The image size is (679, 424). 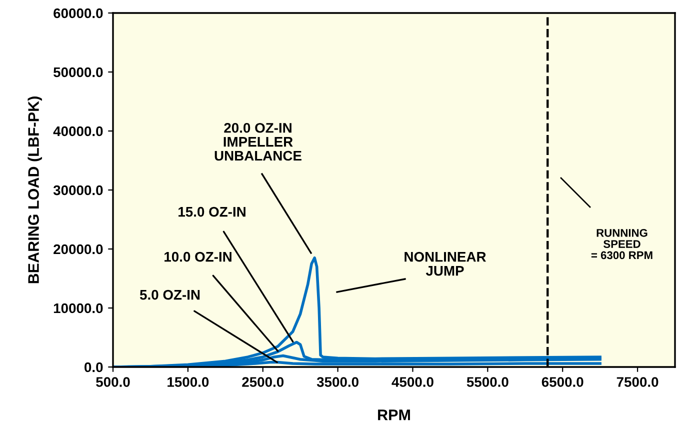 What do you see at coordinates (487, 382) in the screenshot?
I see `x-tick-label: 5500.0` at bounding box center [487, 382].